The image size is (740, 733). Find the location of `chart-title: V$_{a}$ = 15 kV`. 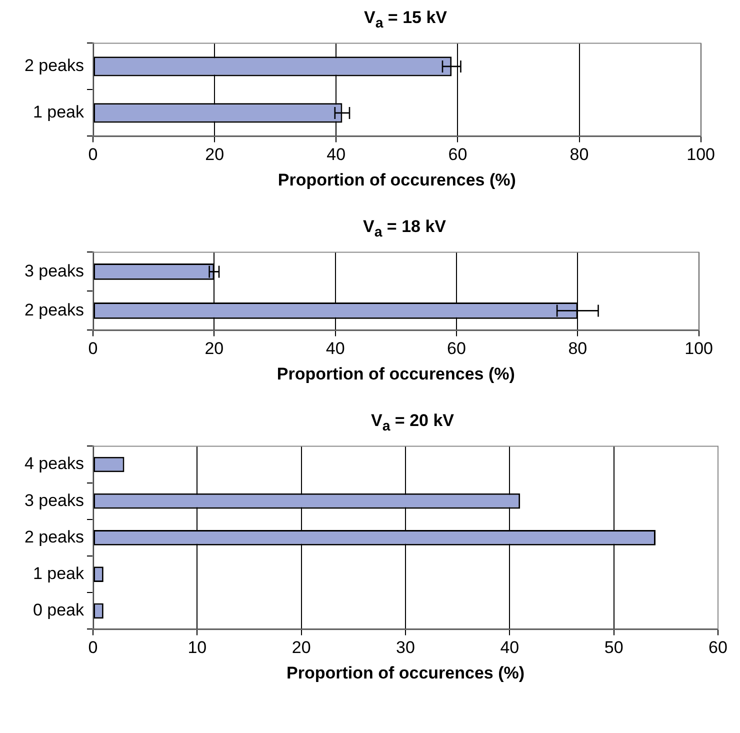

chart-title: V$_{a}$ = 15 kV is located at coordinates (405, 20).